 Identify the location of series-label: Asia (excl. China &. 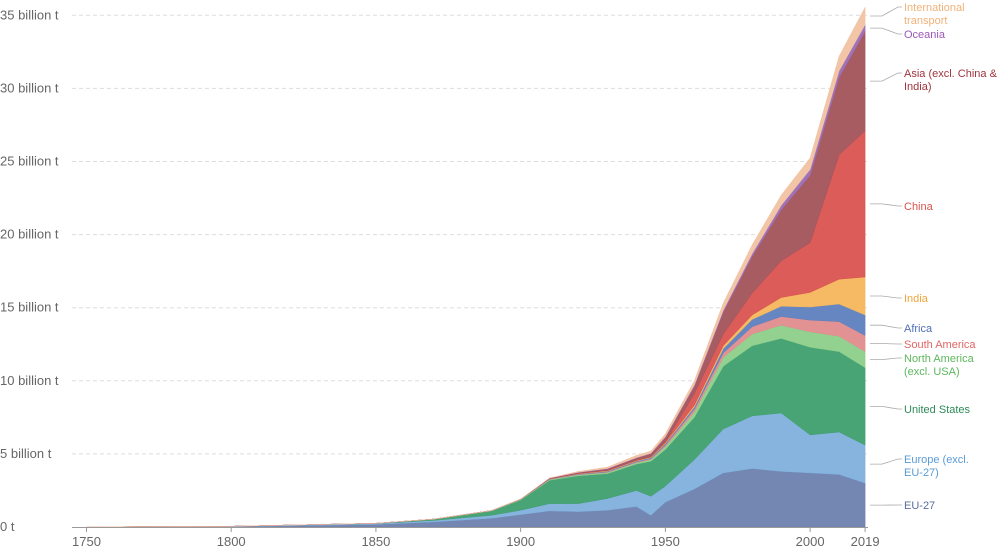
(951, 74).